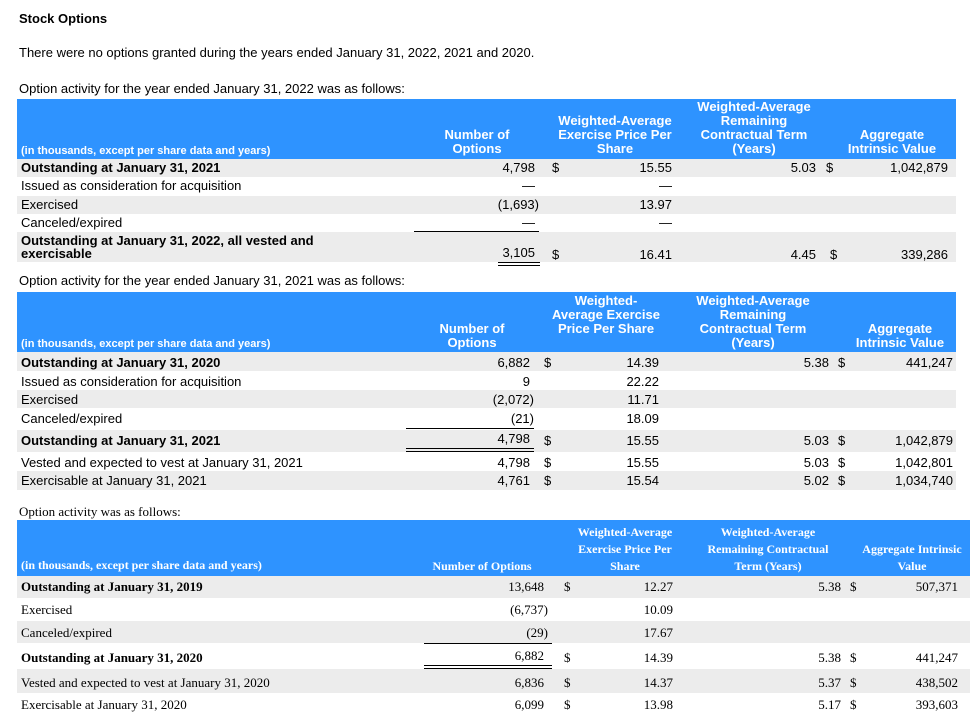 Image resolution: width=978 pixels, height=728 pixels. What do you see at coordinates (658, 682) in the screenshot?
I see `cell-price: 14.37` at bounding box center [658, 682].